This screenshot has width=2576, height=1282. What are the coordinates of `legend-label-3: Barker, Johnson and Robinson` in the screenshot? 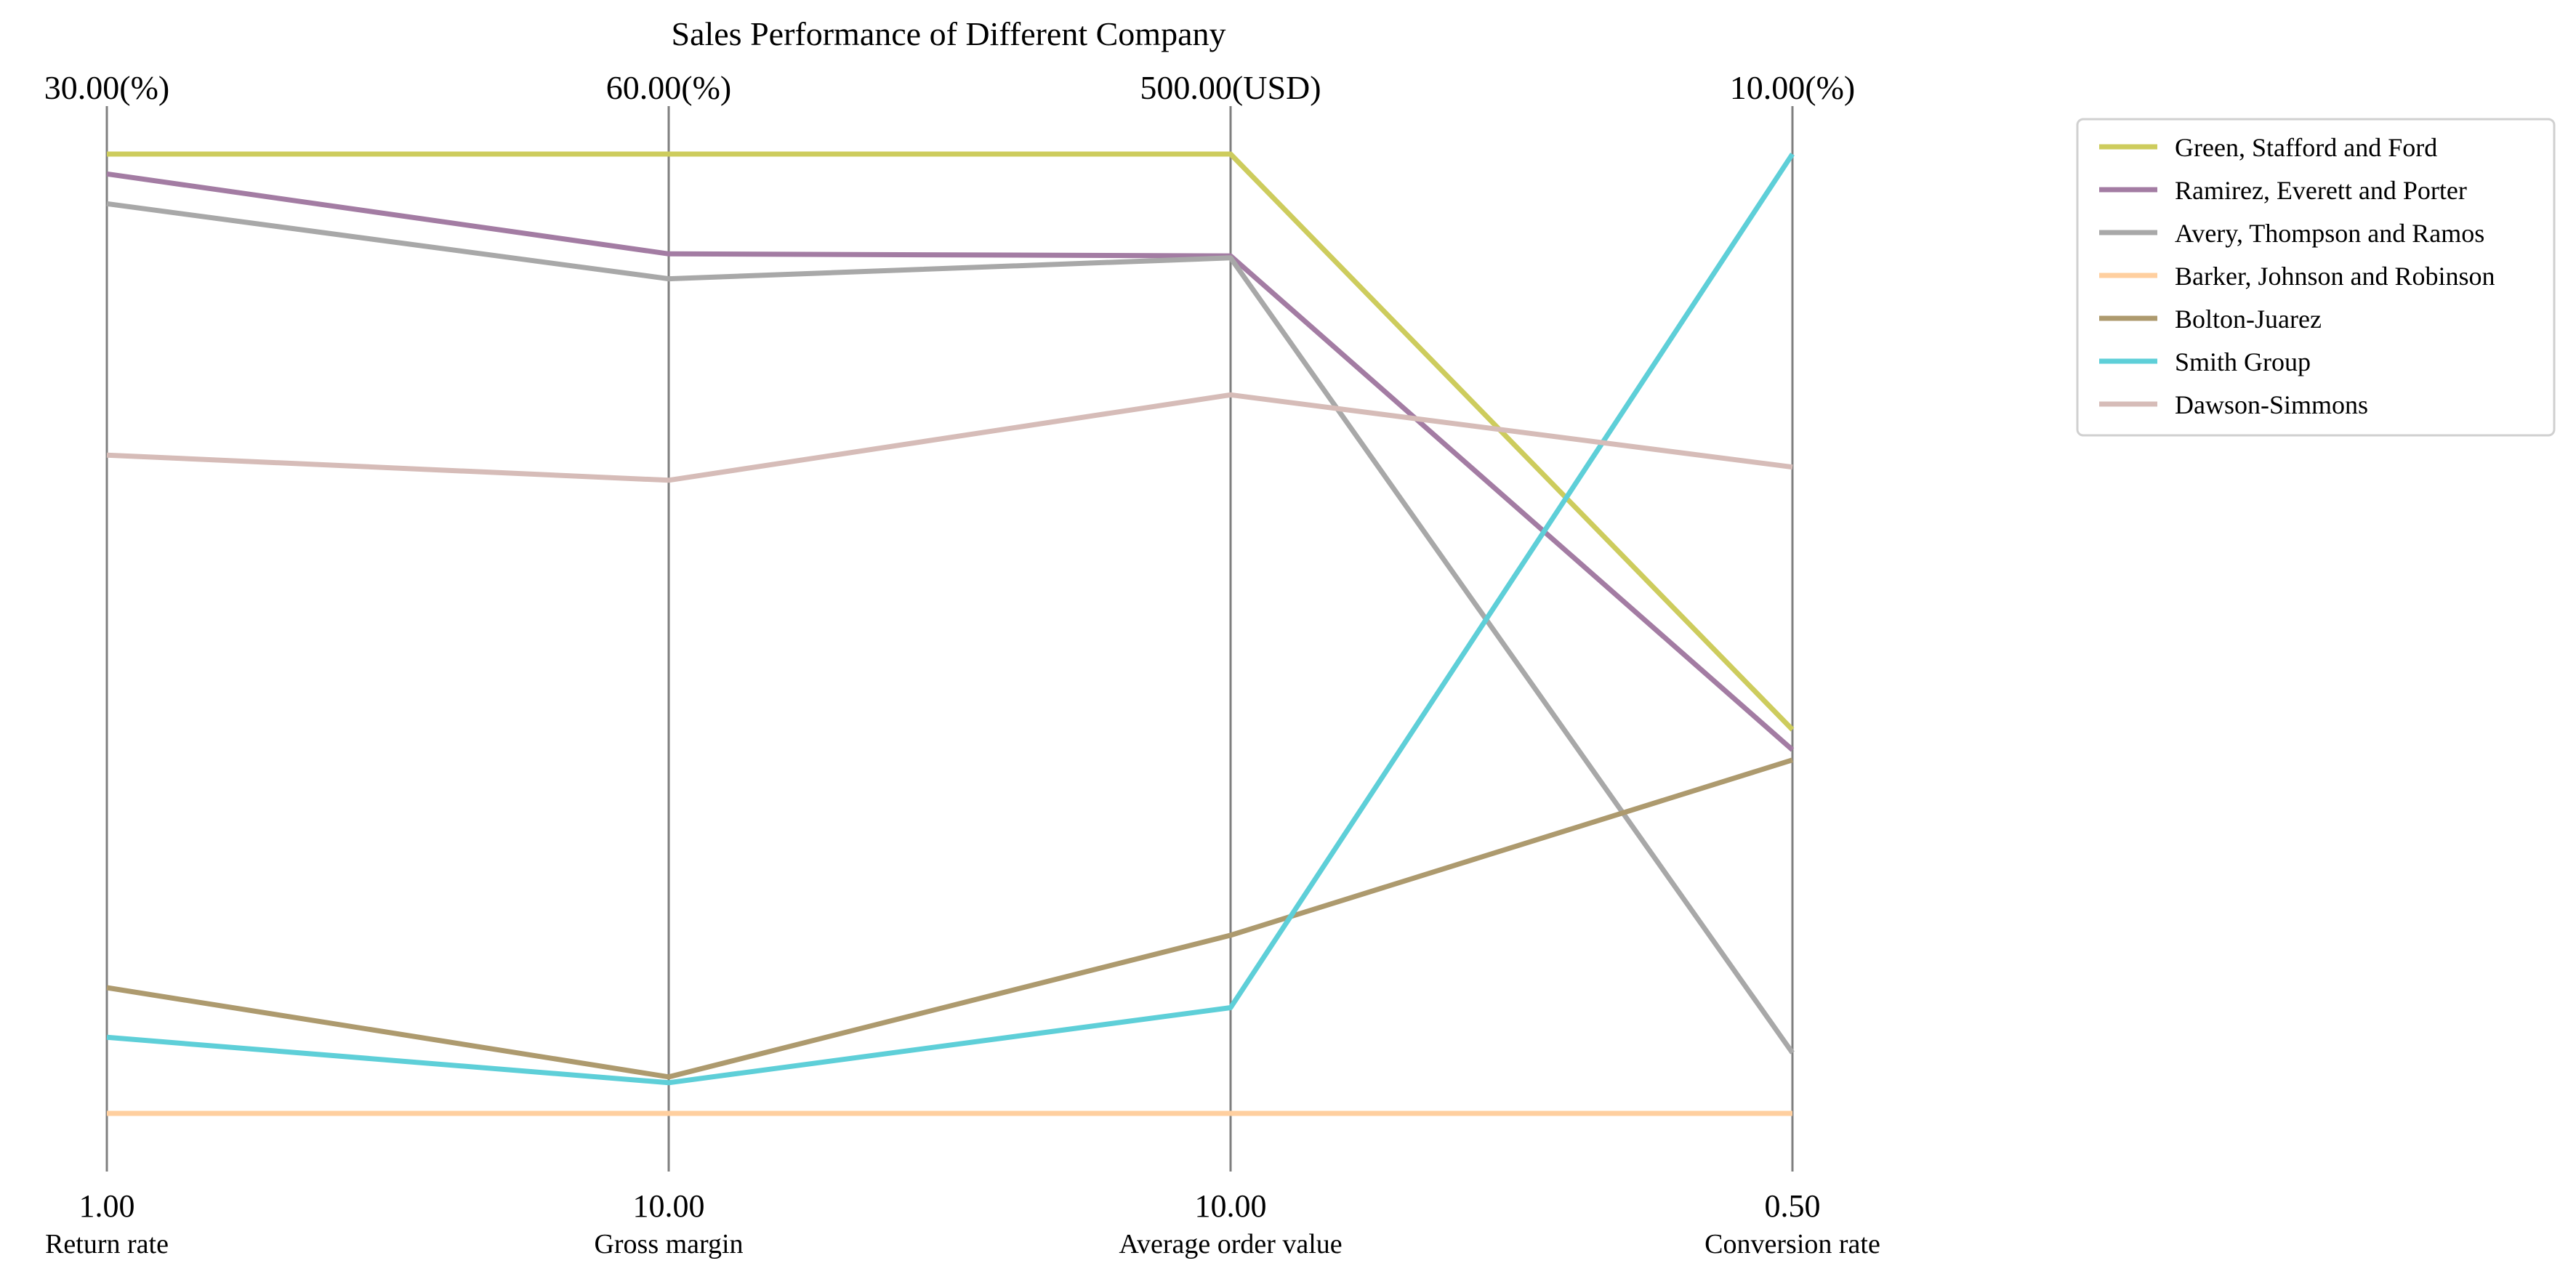 It's located at (2335, 276).